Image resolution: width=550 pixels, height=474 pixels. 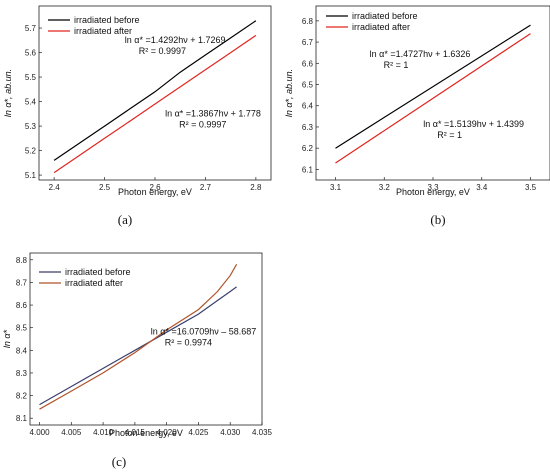 I want to click on y-tick-label: 5.6, so click(x=31, y=53).